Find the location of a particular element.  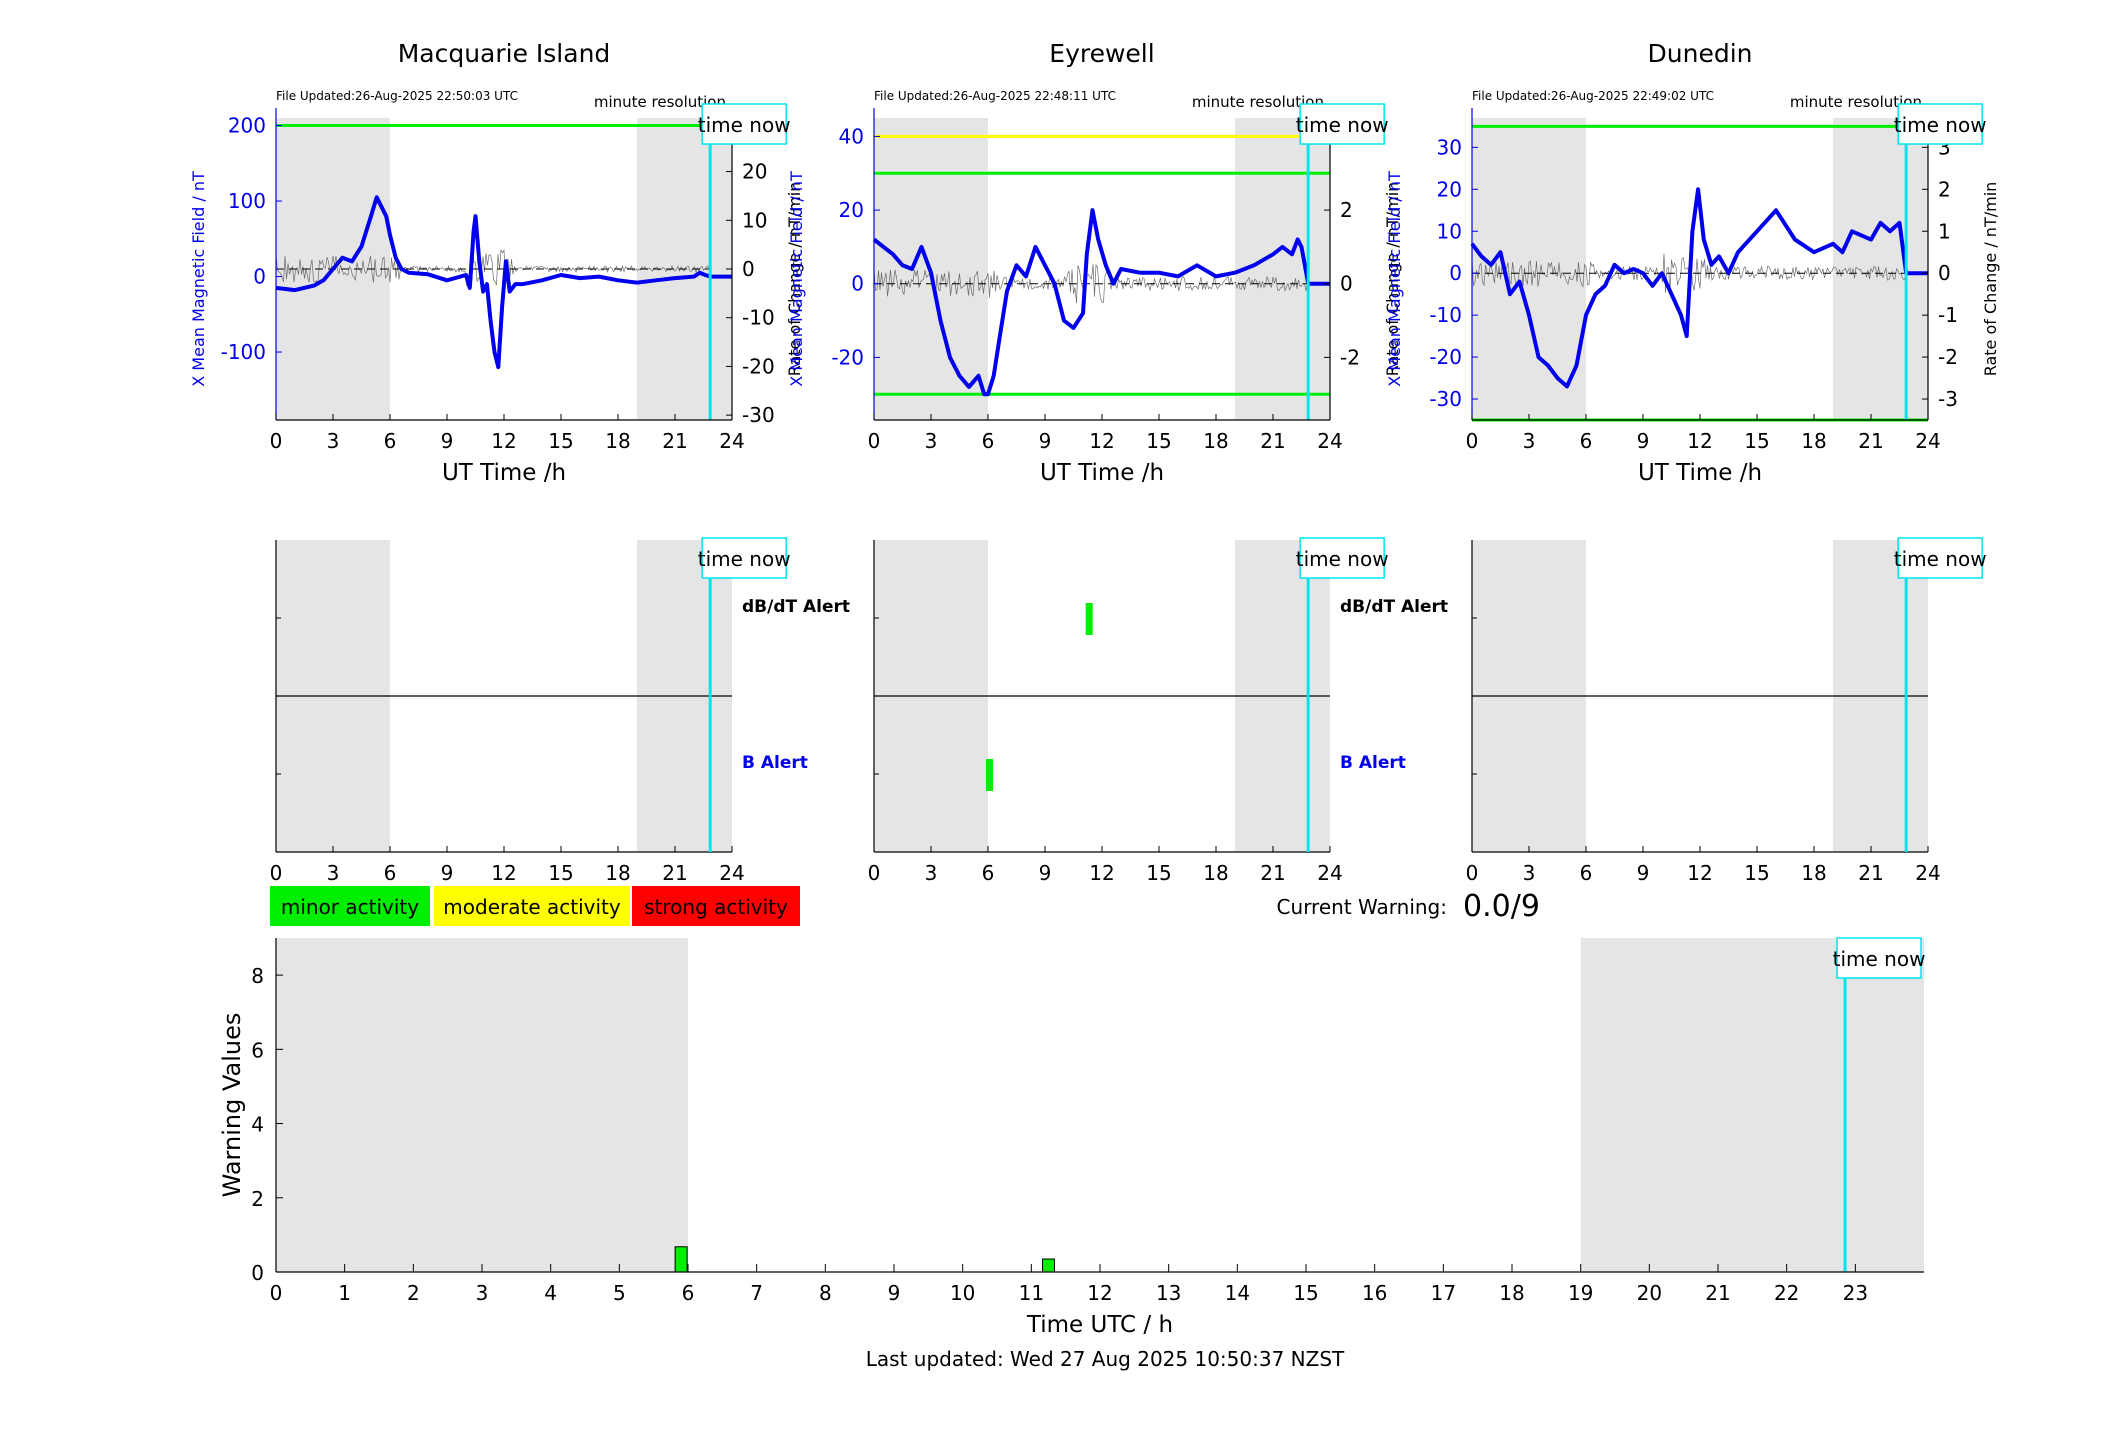

station-1-x-tick-label: 18 is located at coordinates (1215, 441).